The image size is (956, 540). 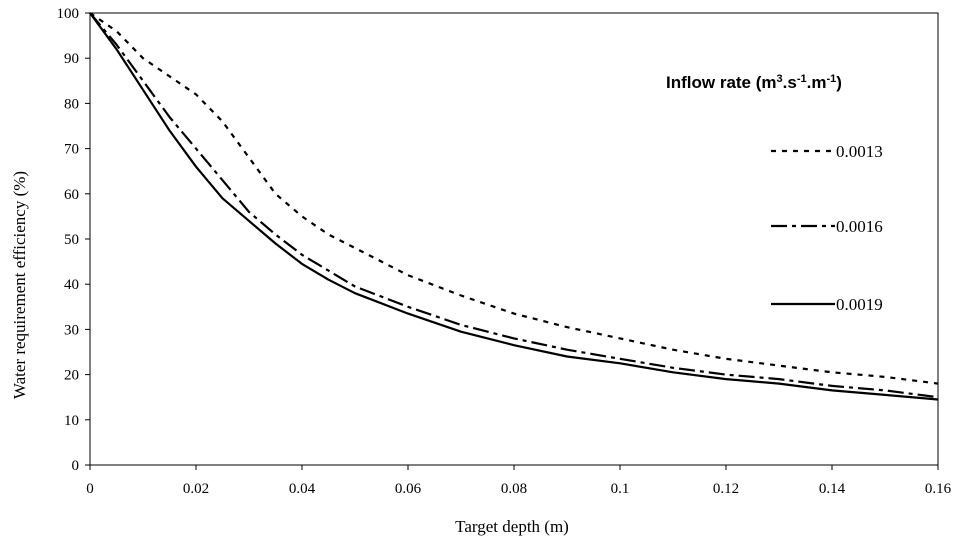 I want to click on legend-title-part: .s, so click(x=790, y=82).